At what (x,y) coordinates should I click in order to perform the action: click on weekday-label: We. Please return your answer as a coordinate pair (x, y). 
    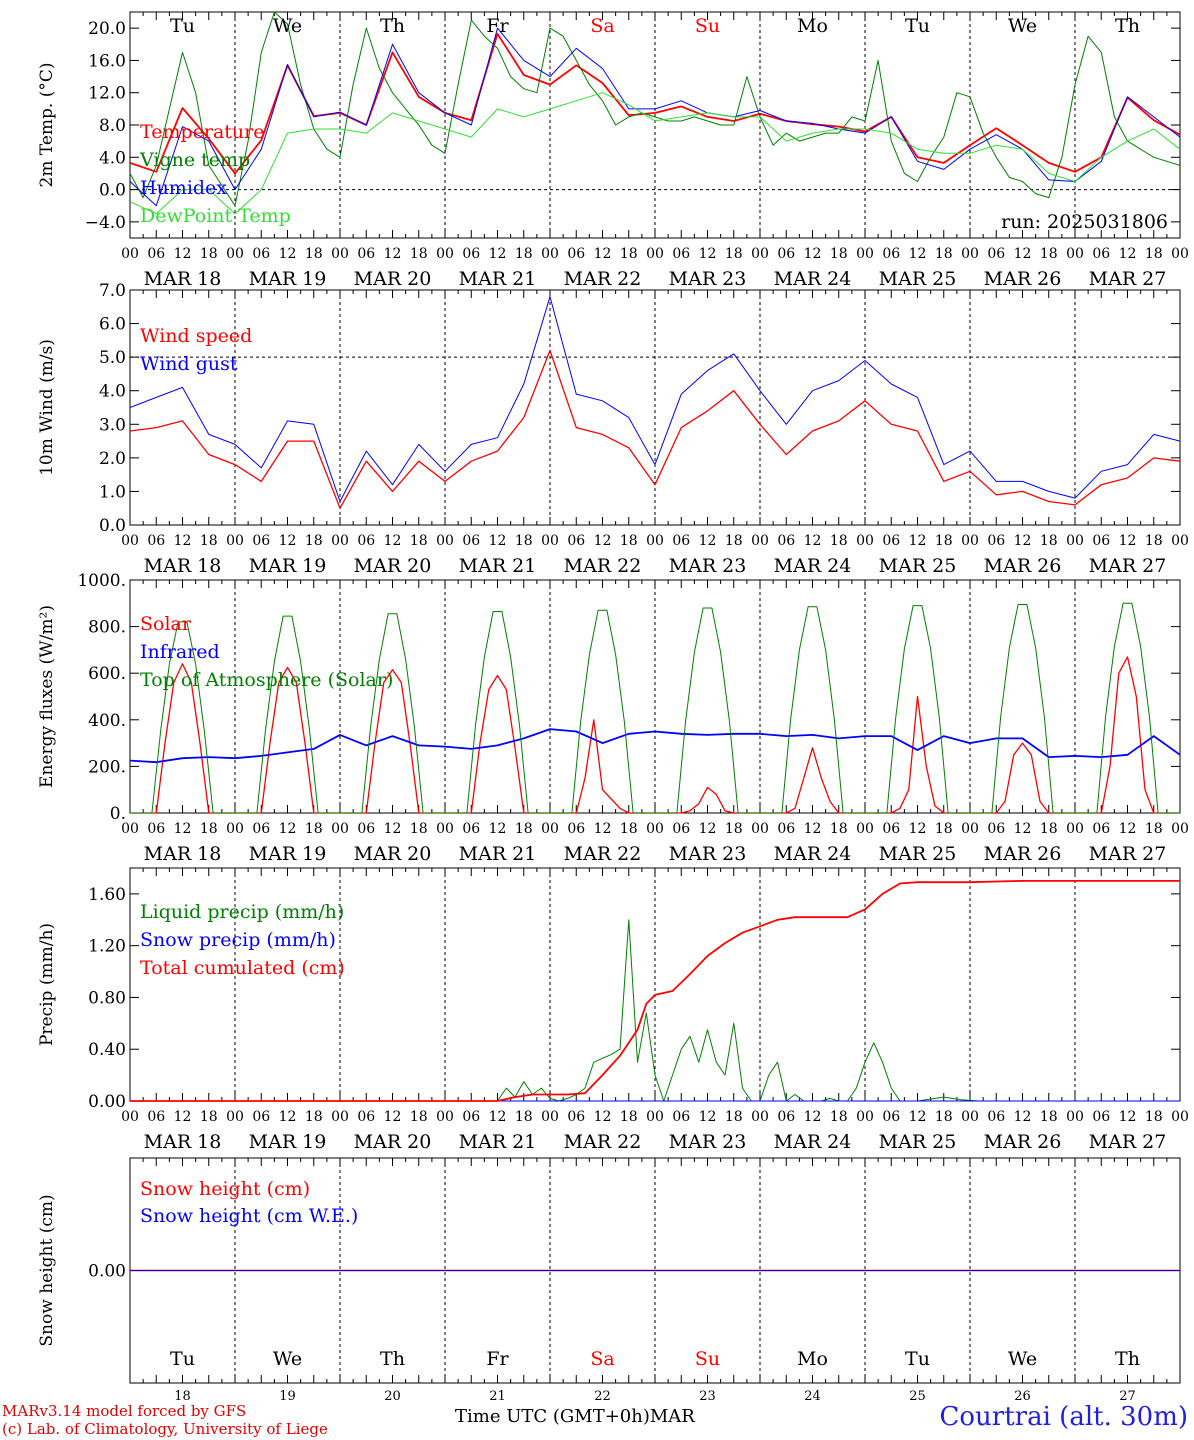
    Looking at the image, I should click on (287, 26).